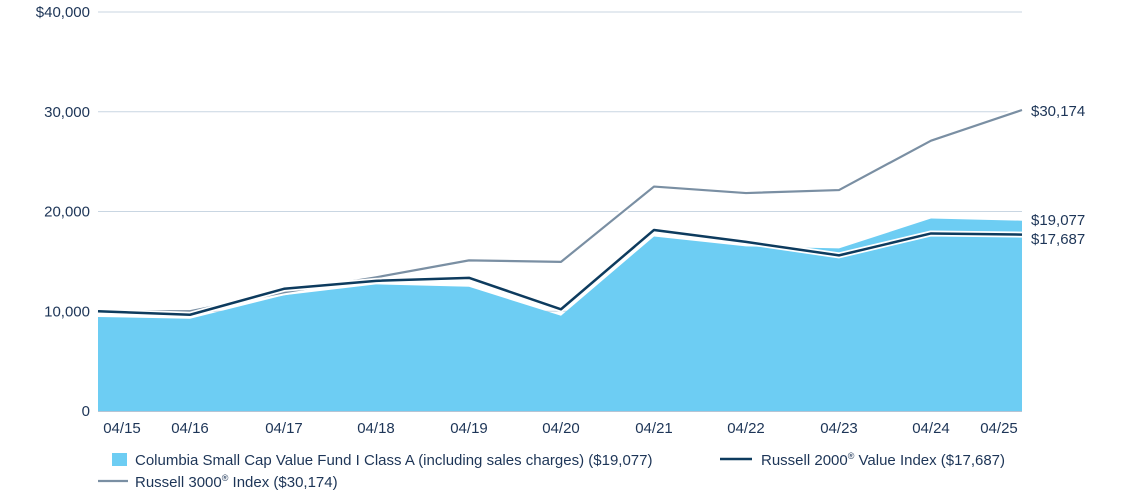 This screenshot has width=1121, height=494. Describe the element at coordinates (67, 311) in the screenshot. I see `y-tick-label: 10,000` at that location.